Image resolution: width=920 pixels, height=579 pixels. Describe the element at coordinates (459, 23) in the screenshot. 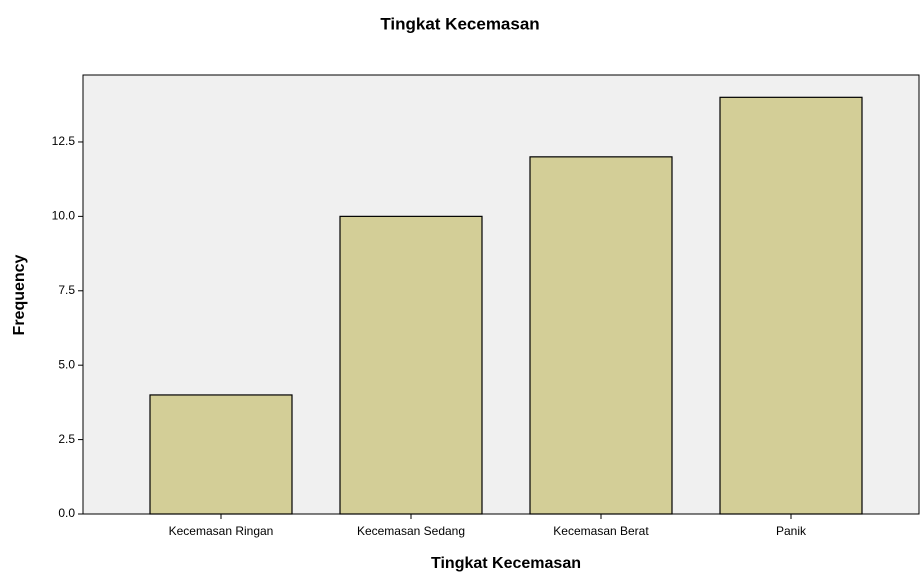

I see `chart-title: Tingkat Kecemasan` at that location.